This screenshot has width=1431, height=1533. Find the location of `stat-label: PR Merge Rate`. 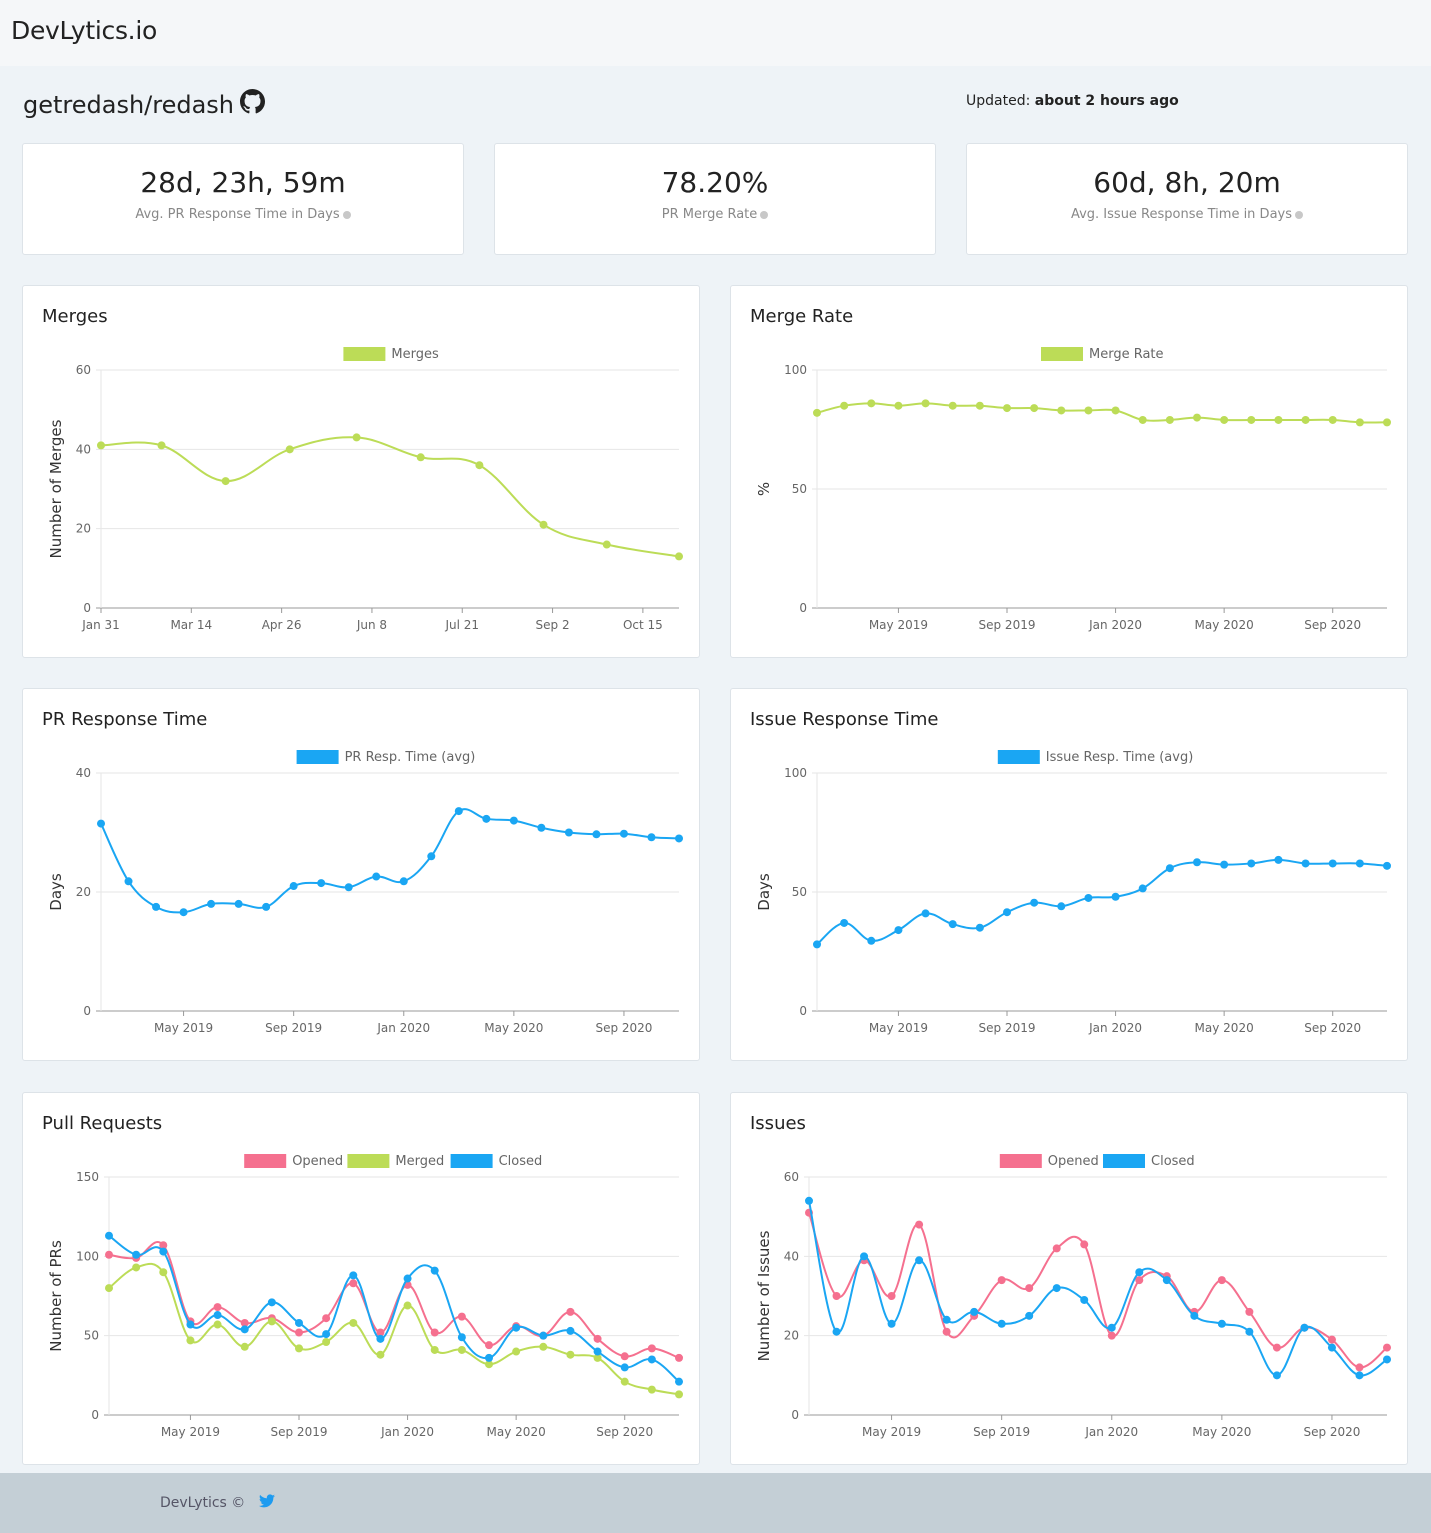

stat-label: PR Merge Rate is located at coordinates (715, 214).